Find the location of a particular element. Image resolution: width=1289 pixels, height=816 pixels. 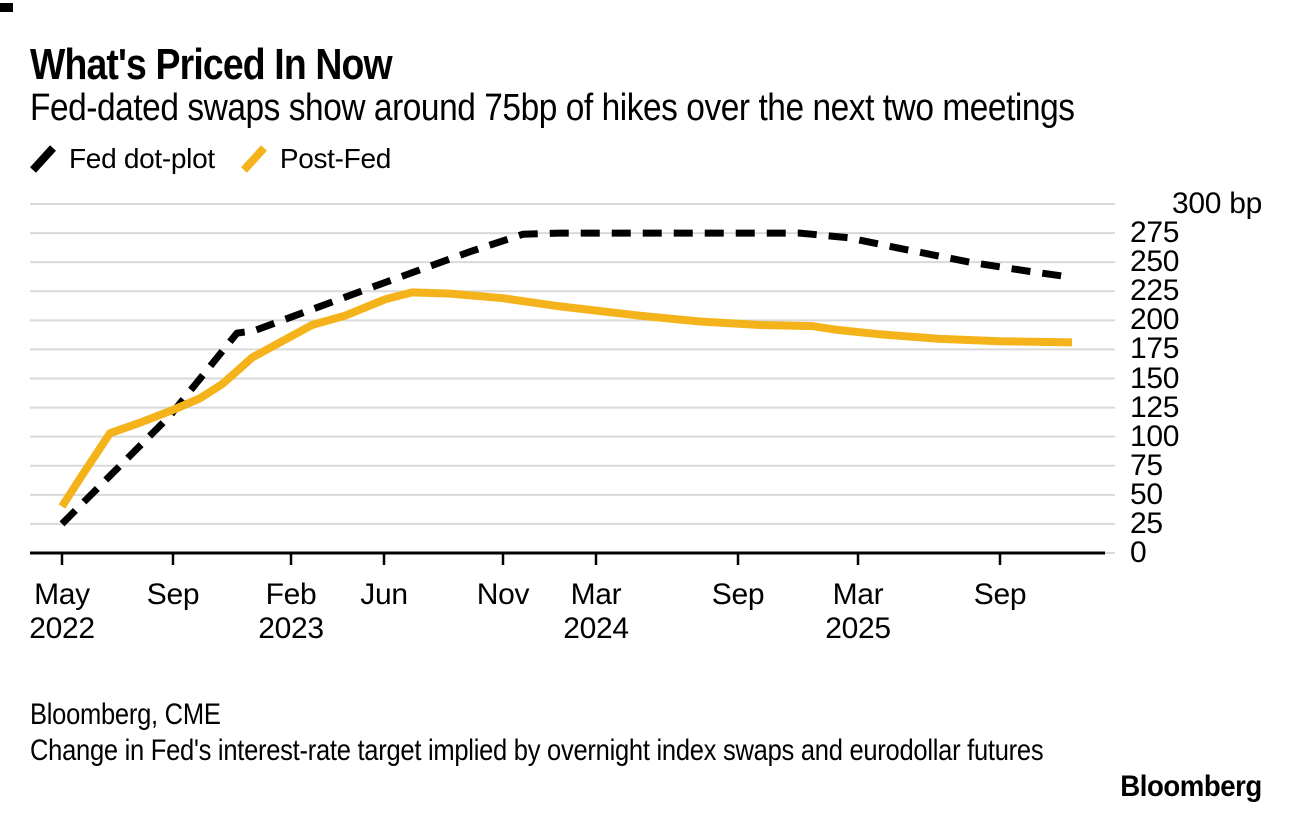

y-axis-label: 250 is located at coordinates (1155, 262).